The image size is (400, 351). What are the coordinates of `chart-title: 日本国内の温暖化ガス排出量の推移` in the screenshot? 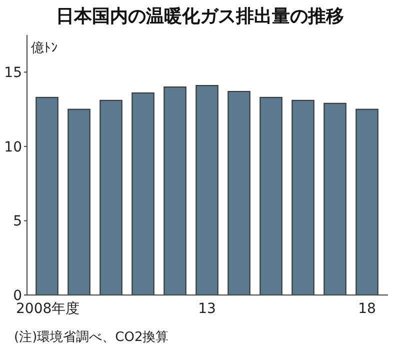 It's located at (200, 16).